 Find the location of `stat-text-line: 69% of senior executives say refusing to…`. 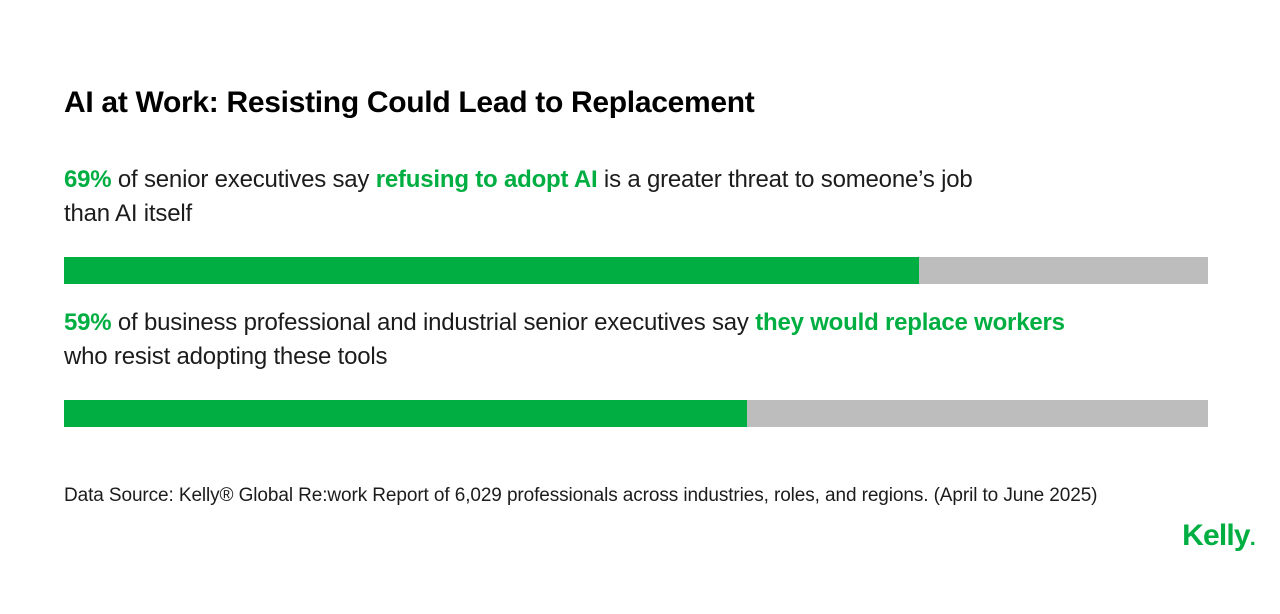

stat-text-line: 69% of senior executives say refusing to… is located at coordinates (636, 180).